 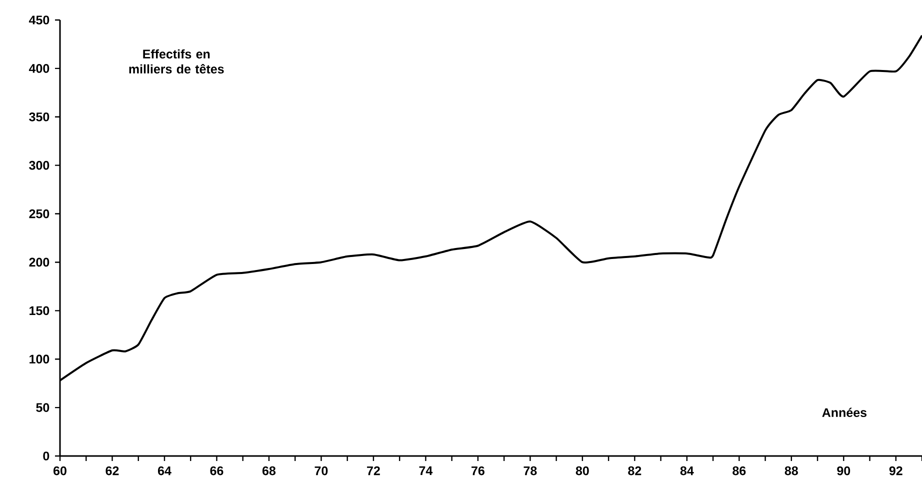 I want to click on y-tick-label: 450, so click(x=39, y=20).